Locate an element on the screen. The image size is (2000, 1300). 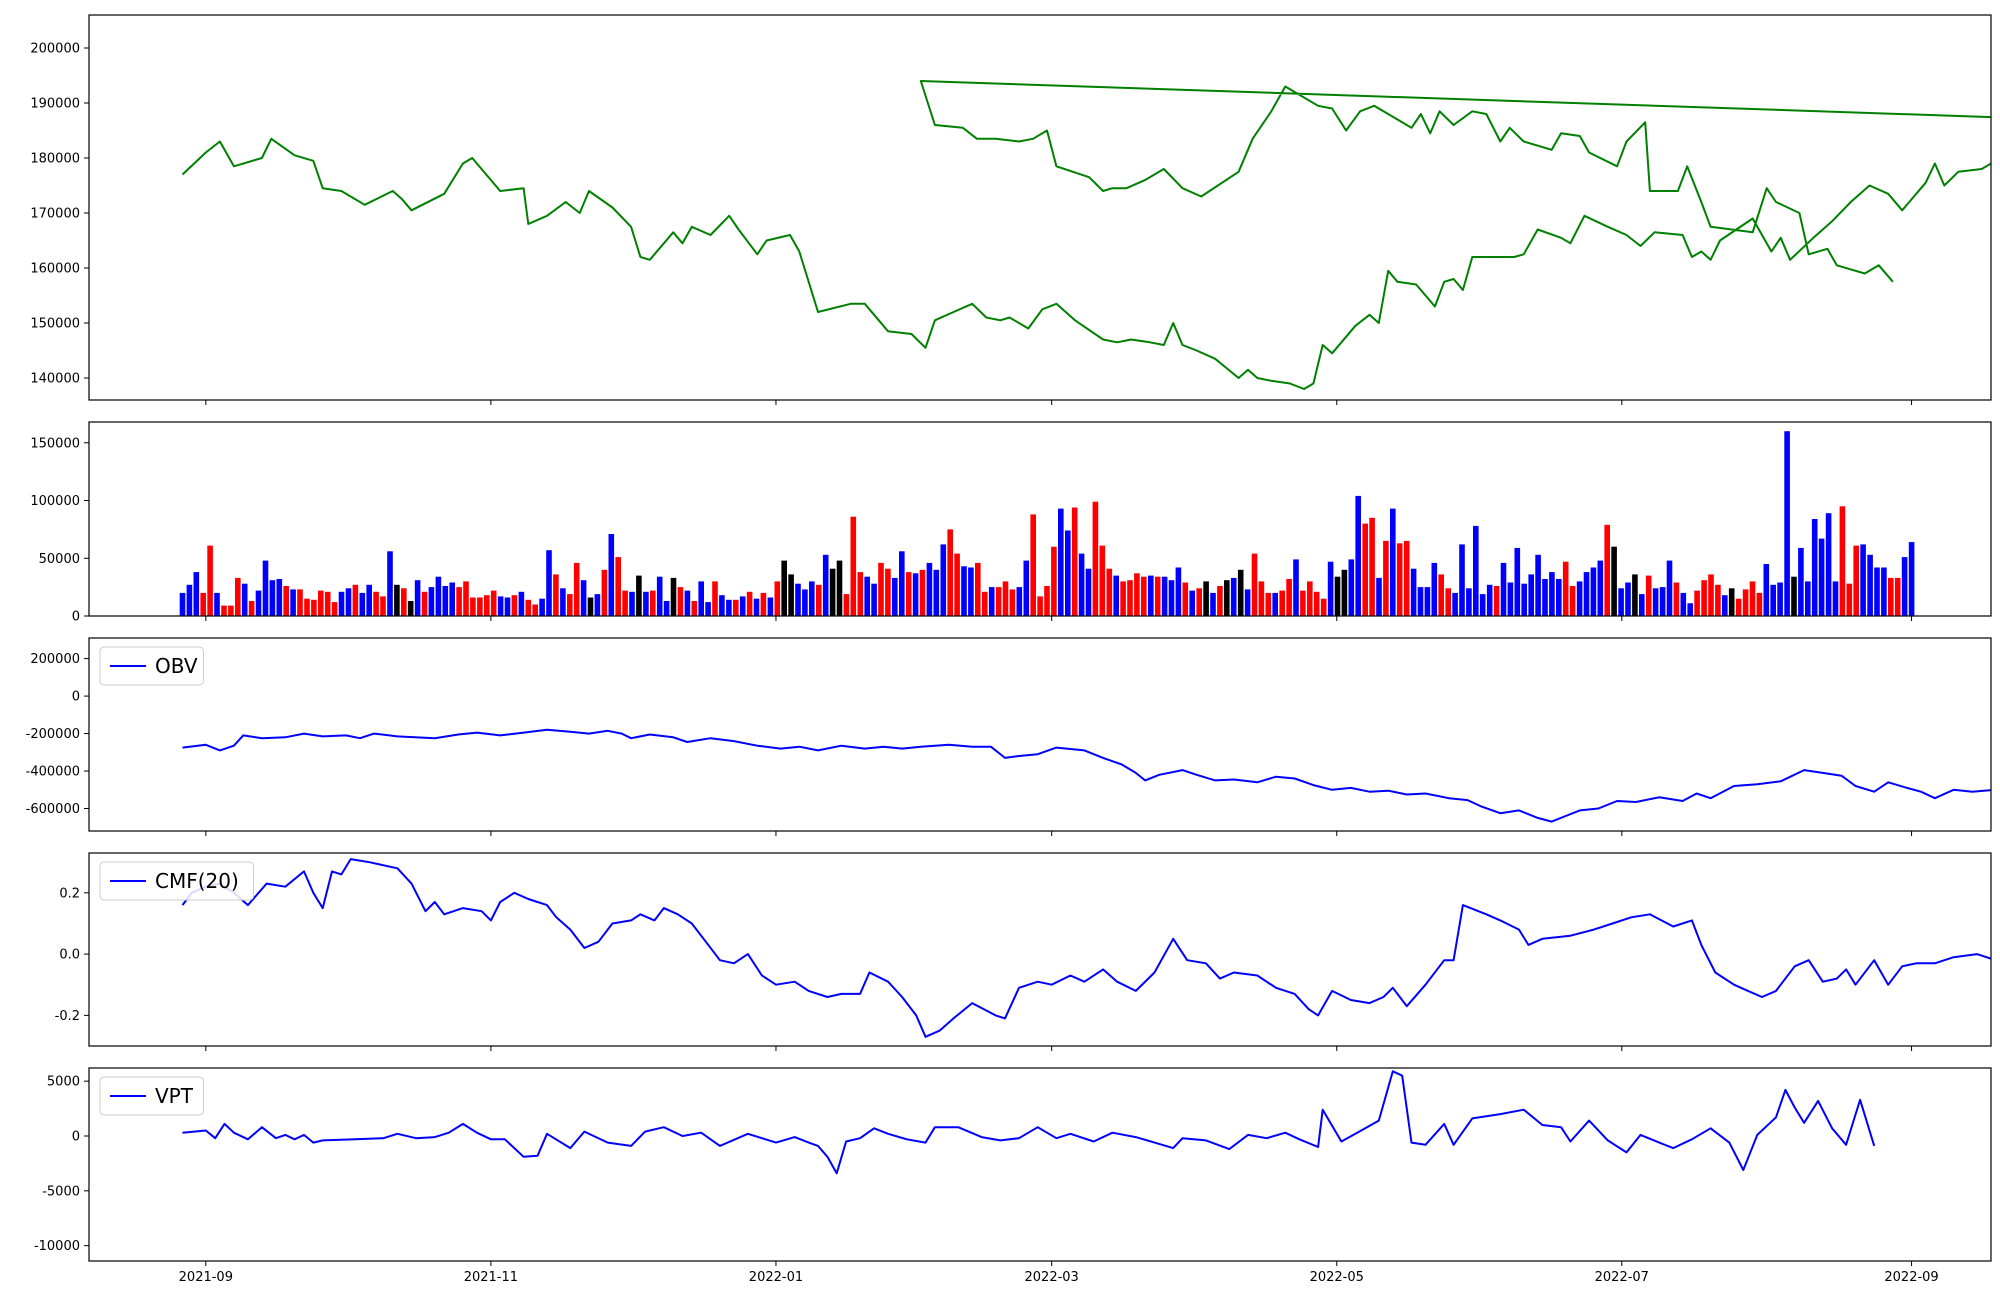
y-tick-label: -600000 is located at coordinates (53, 809).